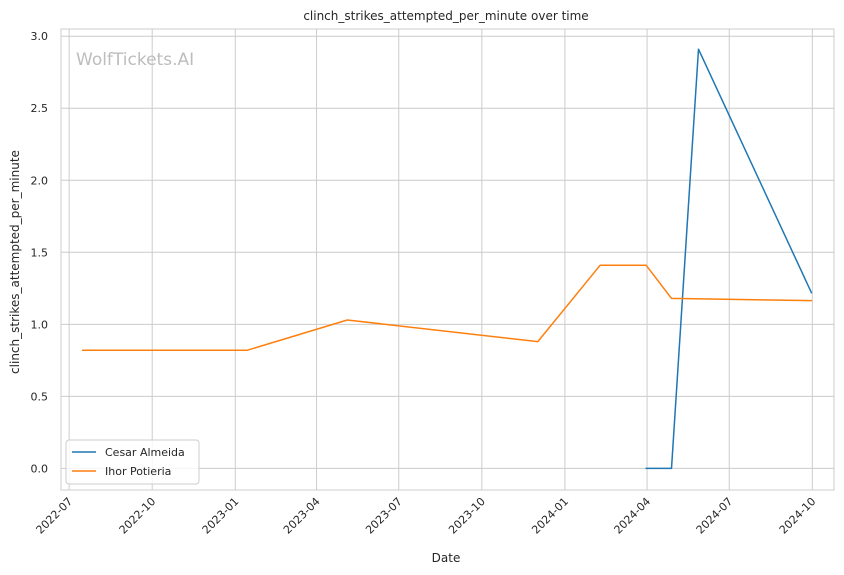 This screenshot has height=575, width=844. What do you see at coordinates (40, 468) in the screenshot?
I see `y-tick-label: 0.0` at bounding box center [40, 468].